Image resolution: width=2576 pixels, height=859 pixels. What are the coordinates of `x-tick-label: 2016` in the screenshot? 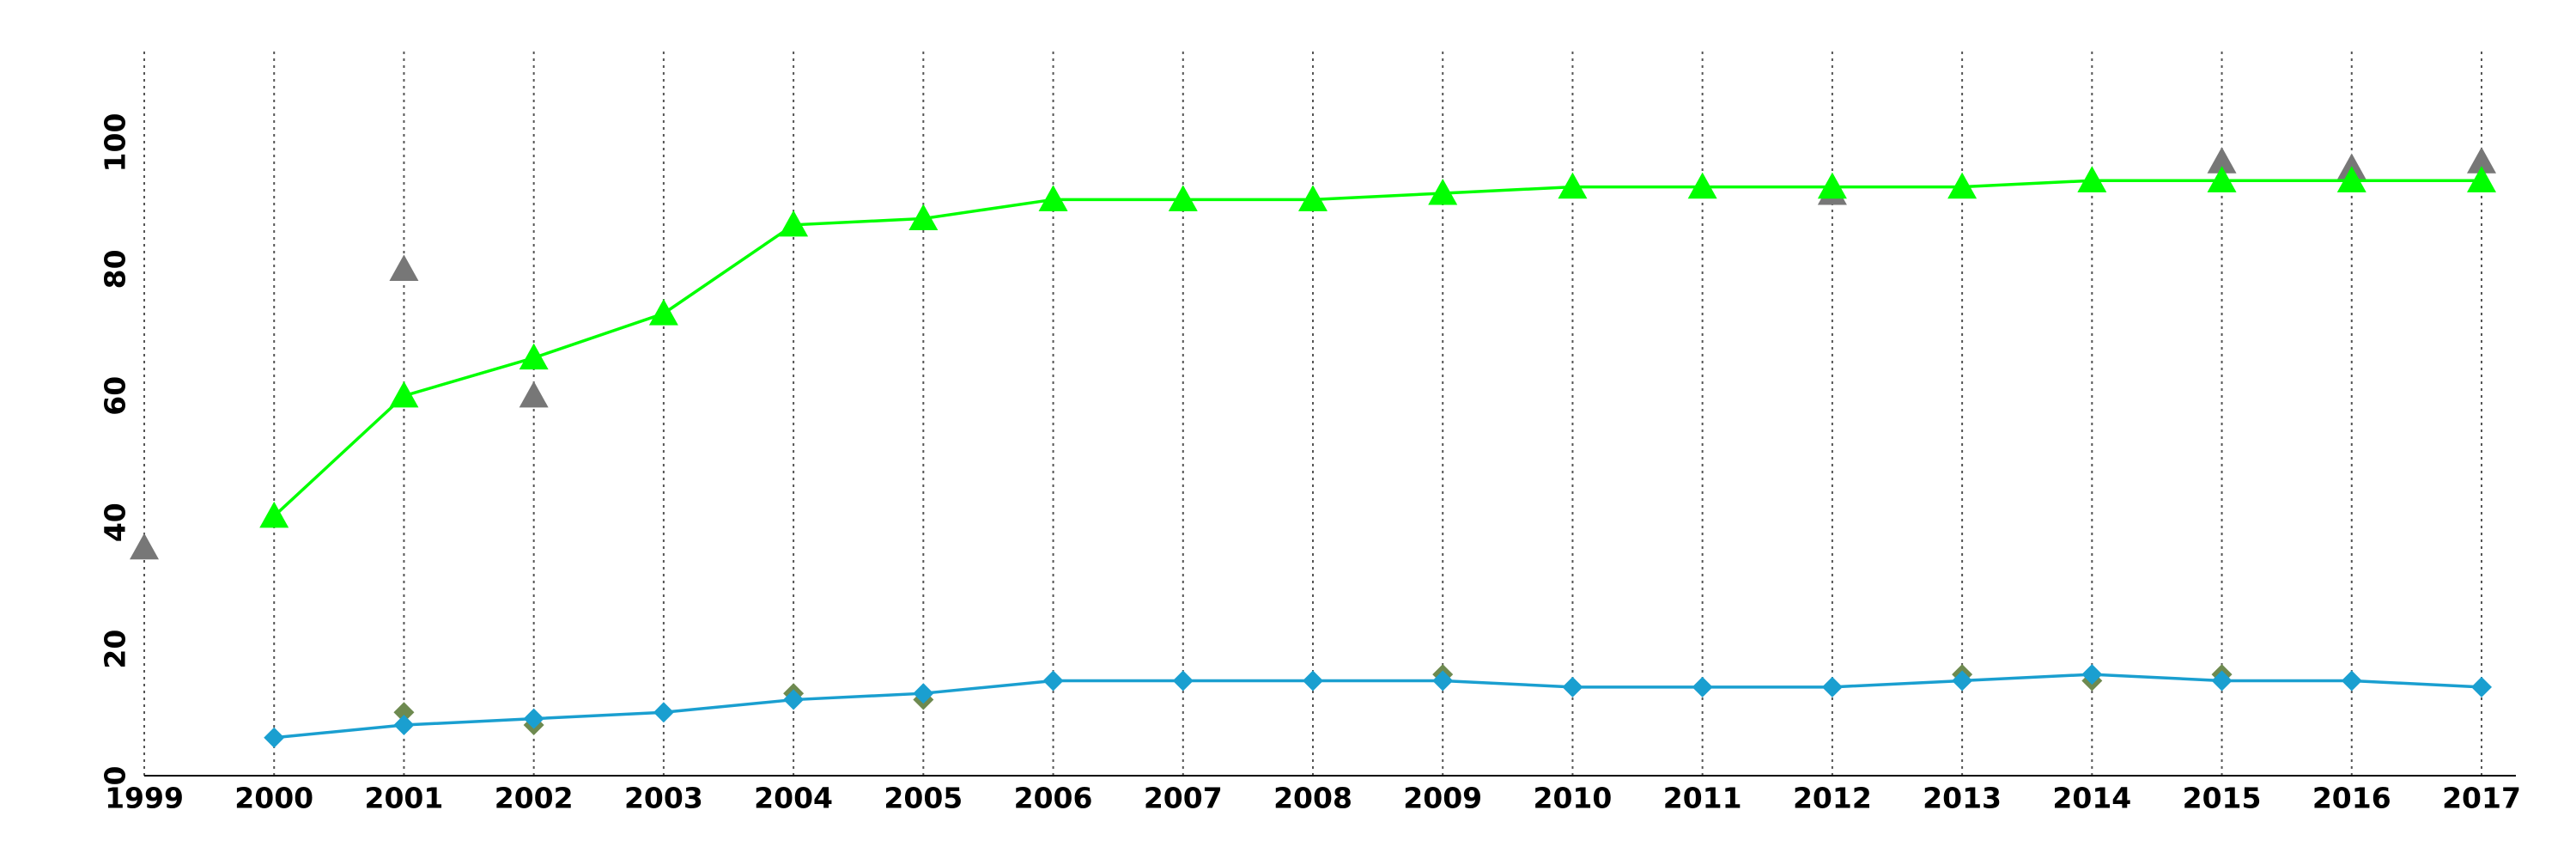 It's located at (2351, 799).